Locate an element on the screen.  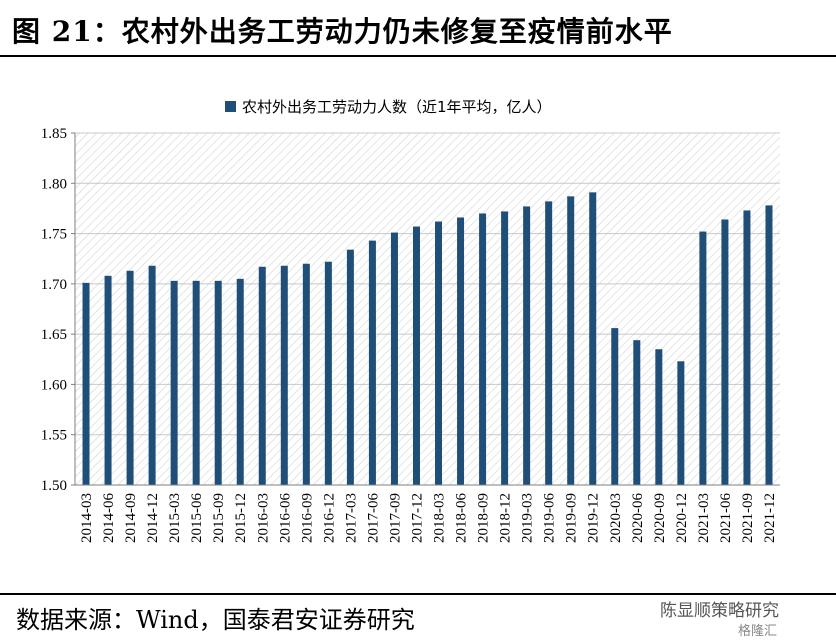
x-tick-label: 2021-03 is located at coordinates (704, 518).